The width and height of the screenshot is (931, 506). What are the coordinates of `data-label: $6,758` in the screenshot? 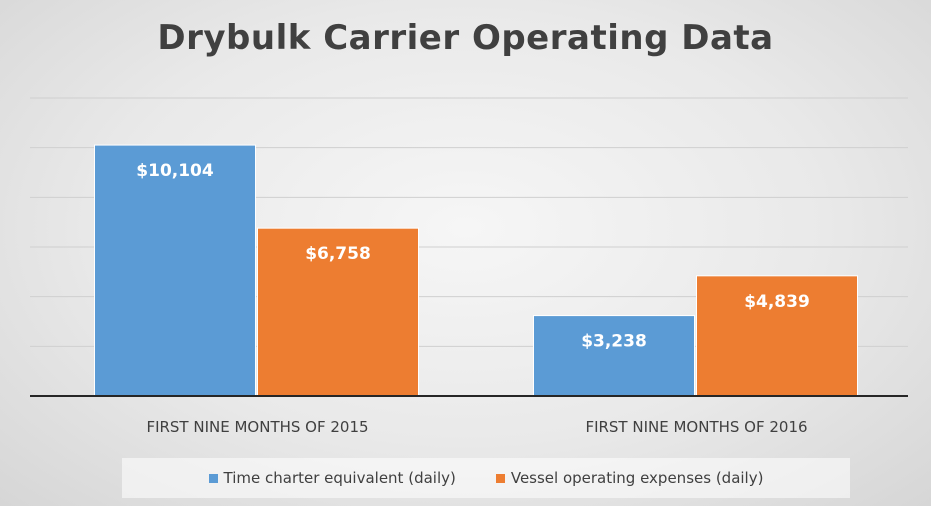 It's located at (338, 254).